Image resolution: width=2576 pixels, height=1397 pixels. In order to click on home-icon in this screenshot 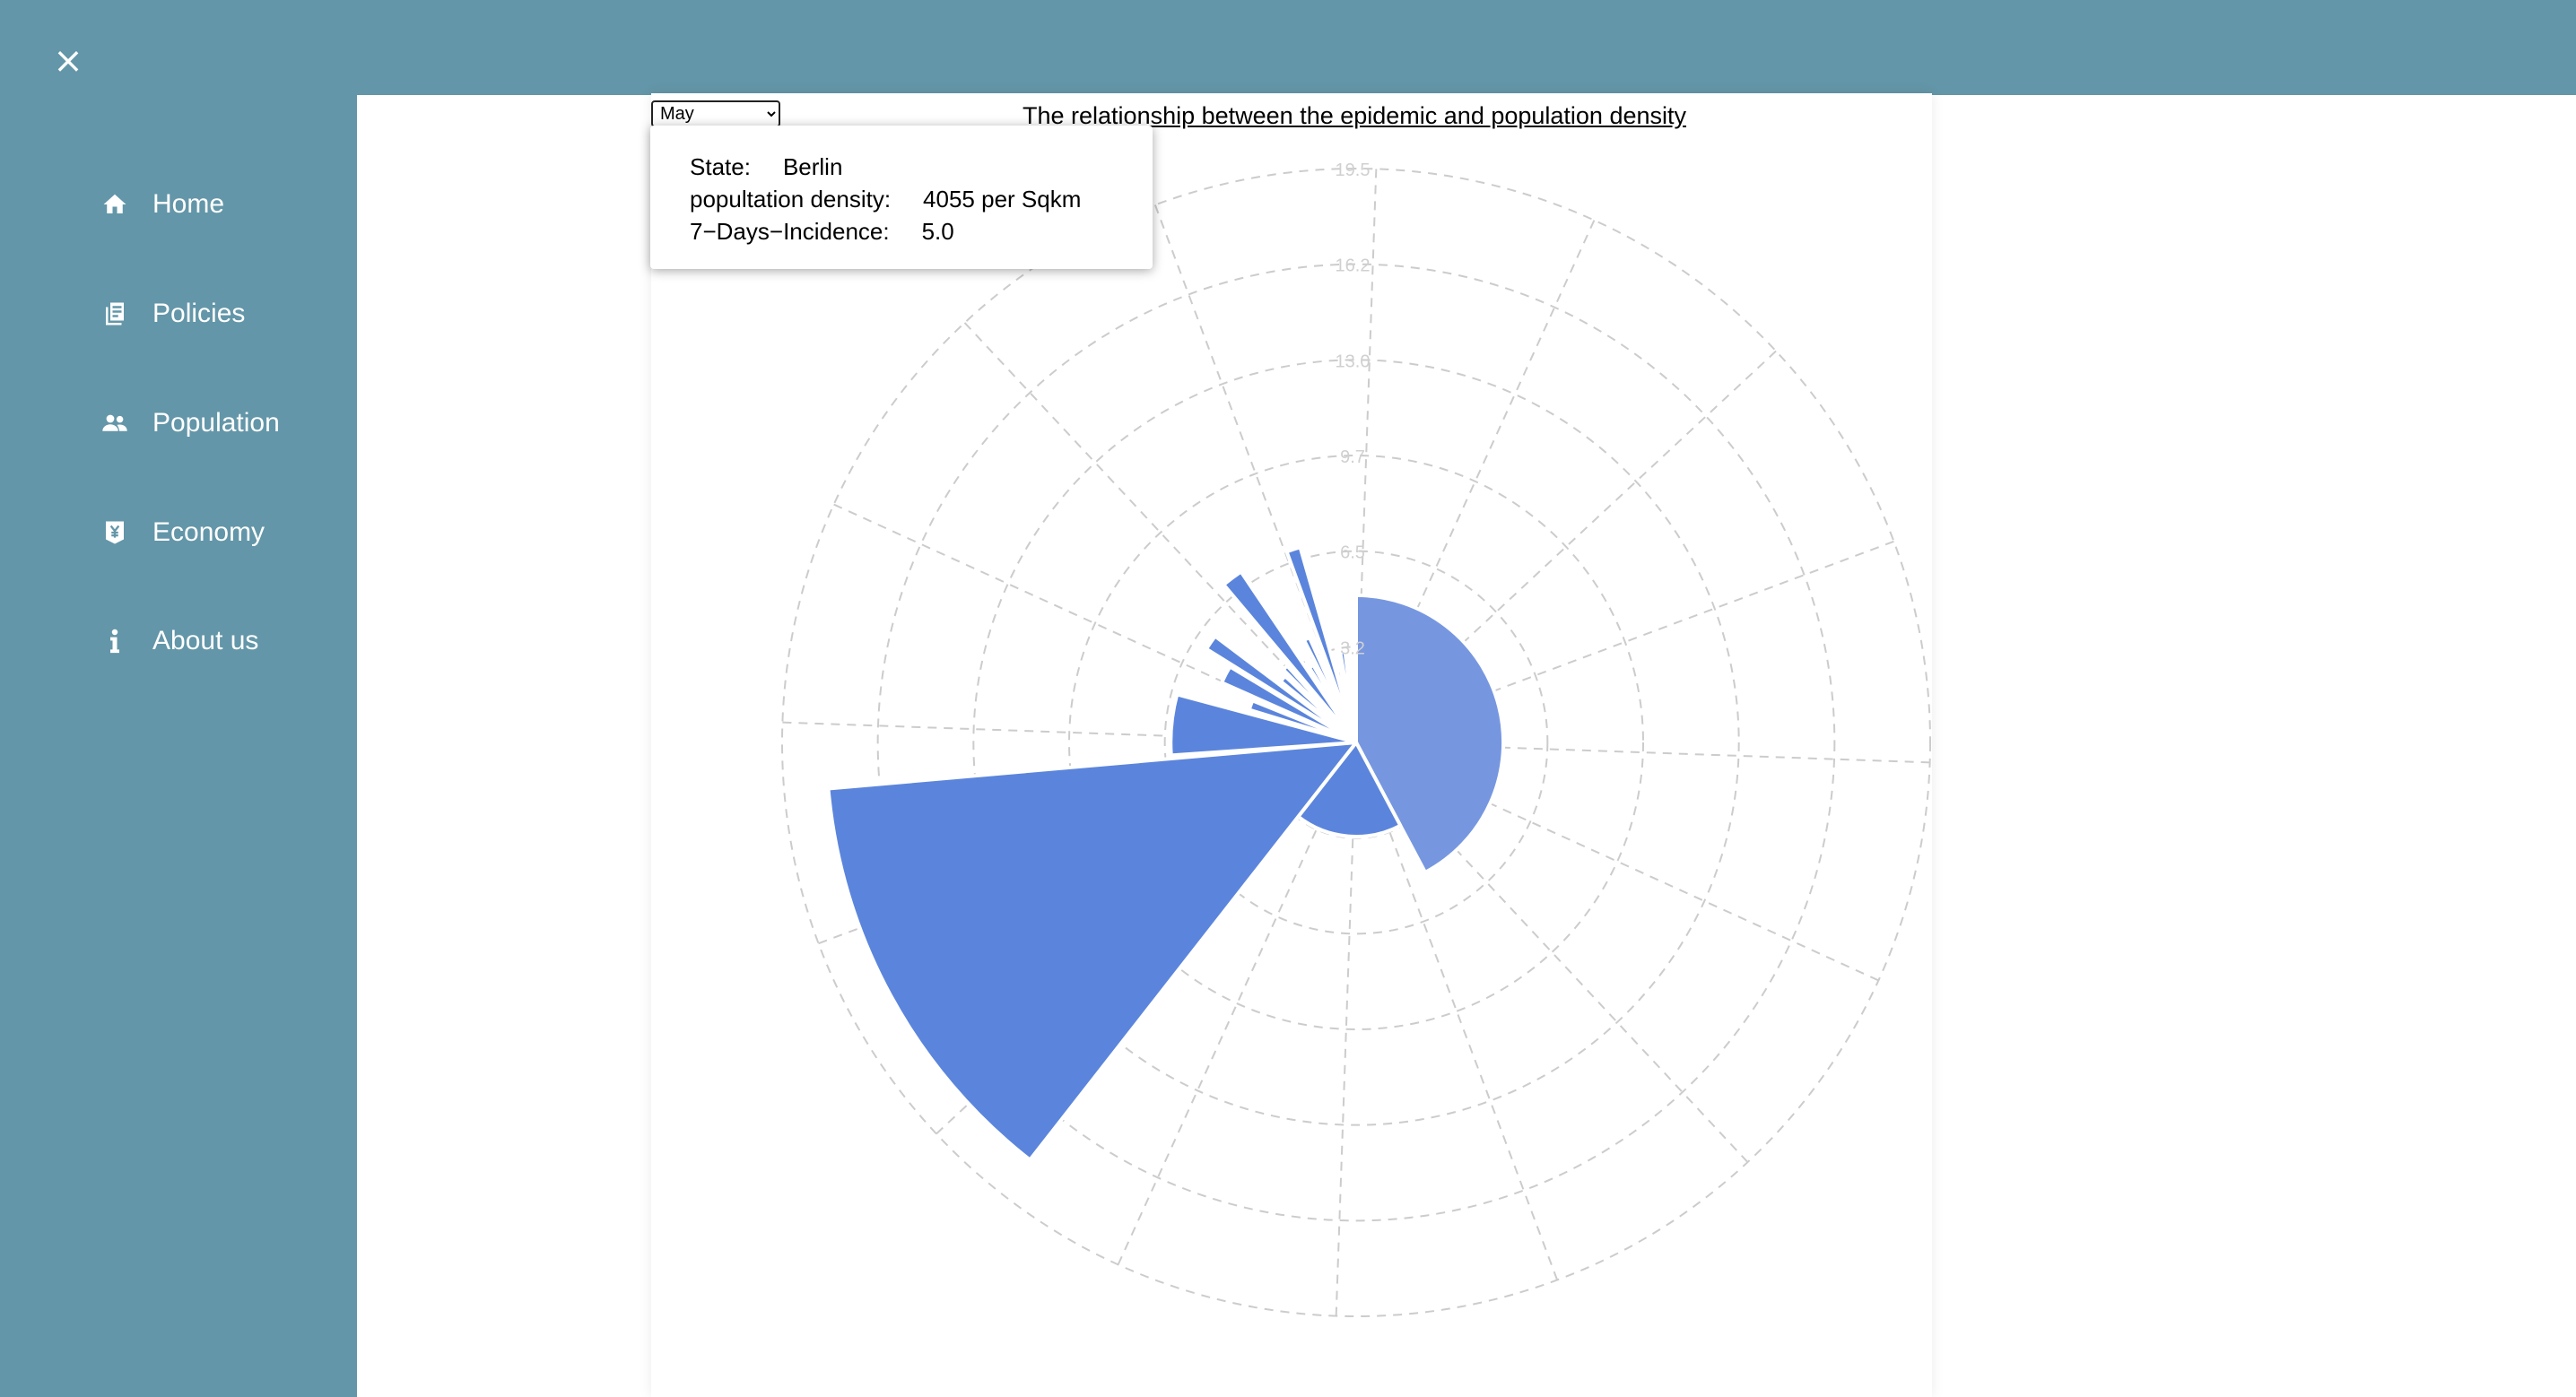, I will do `click(115, 204)`.